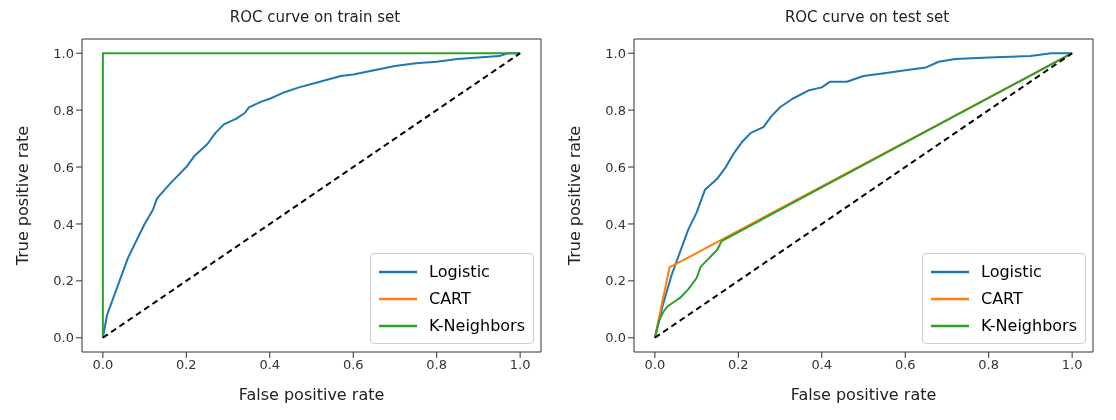 The image size is (1116, 420). Describe the element at coordinates (867, 18) in the screenshot. I see `chart-title: ROC curve on test set` at that location.